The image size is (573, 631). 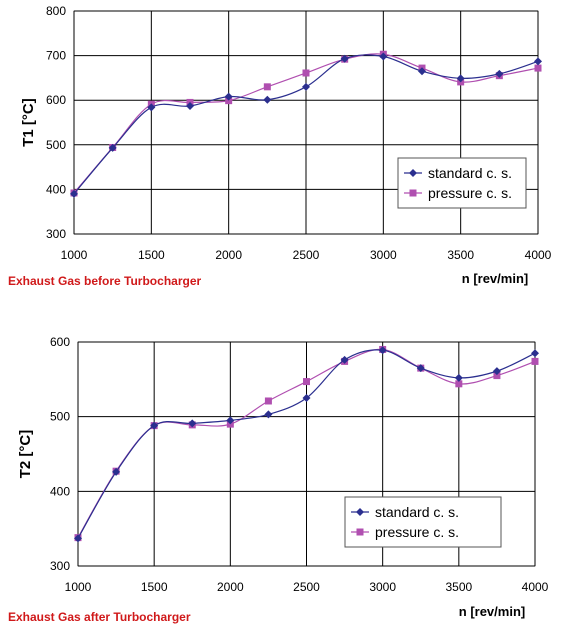 What do you see at coordinates (104, 281) in the screenshot?
I see `chart-caption: Exhaust Gas before Turbocharger` at bounding box center [104, 281].